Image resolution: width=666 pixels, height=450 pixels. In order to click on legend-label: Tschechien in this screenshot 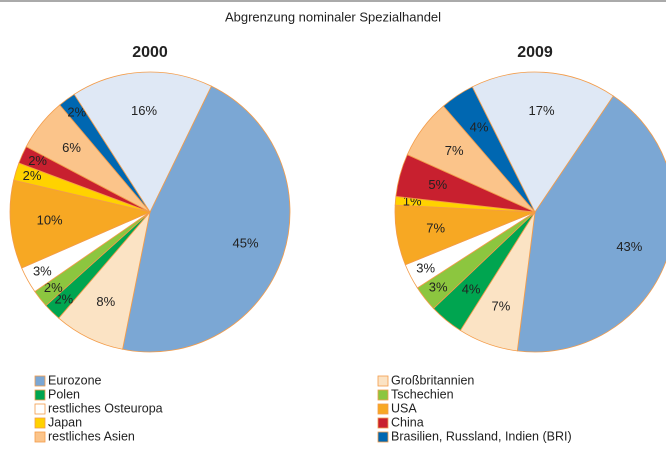, I will do `click(422, 394)`.